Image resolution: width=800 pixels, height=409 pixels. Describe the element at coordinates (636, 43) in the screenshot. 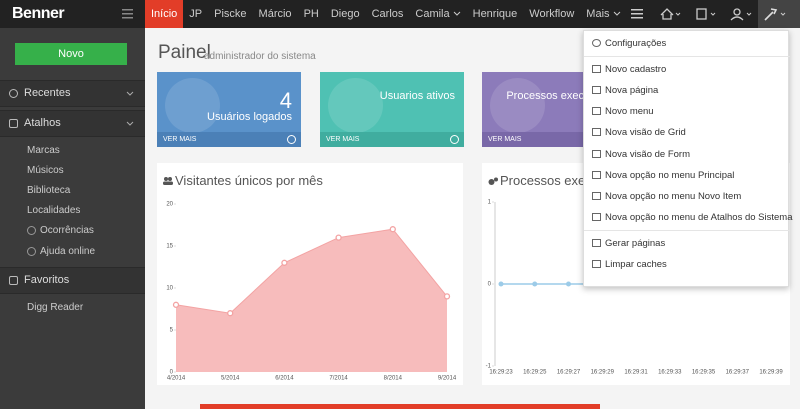

I see `menu-label: Configurações` at that location.